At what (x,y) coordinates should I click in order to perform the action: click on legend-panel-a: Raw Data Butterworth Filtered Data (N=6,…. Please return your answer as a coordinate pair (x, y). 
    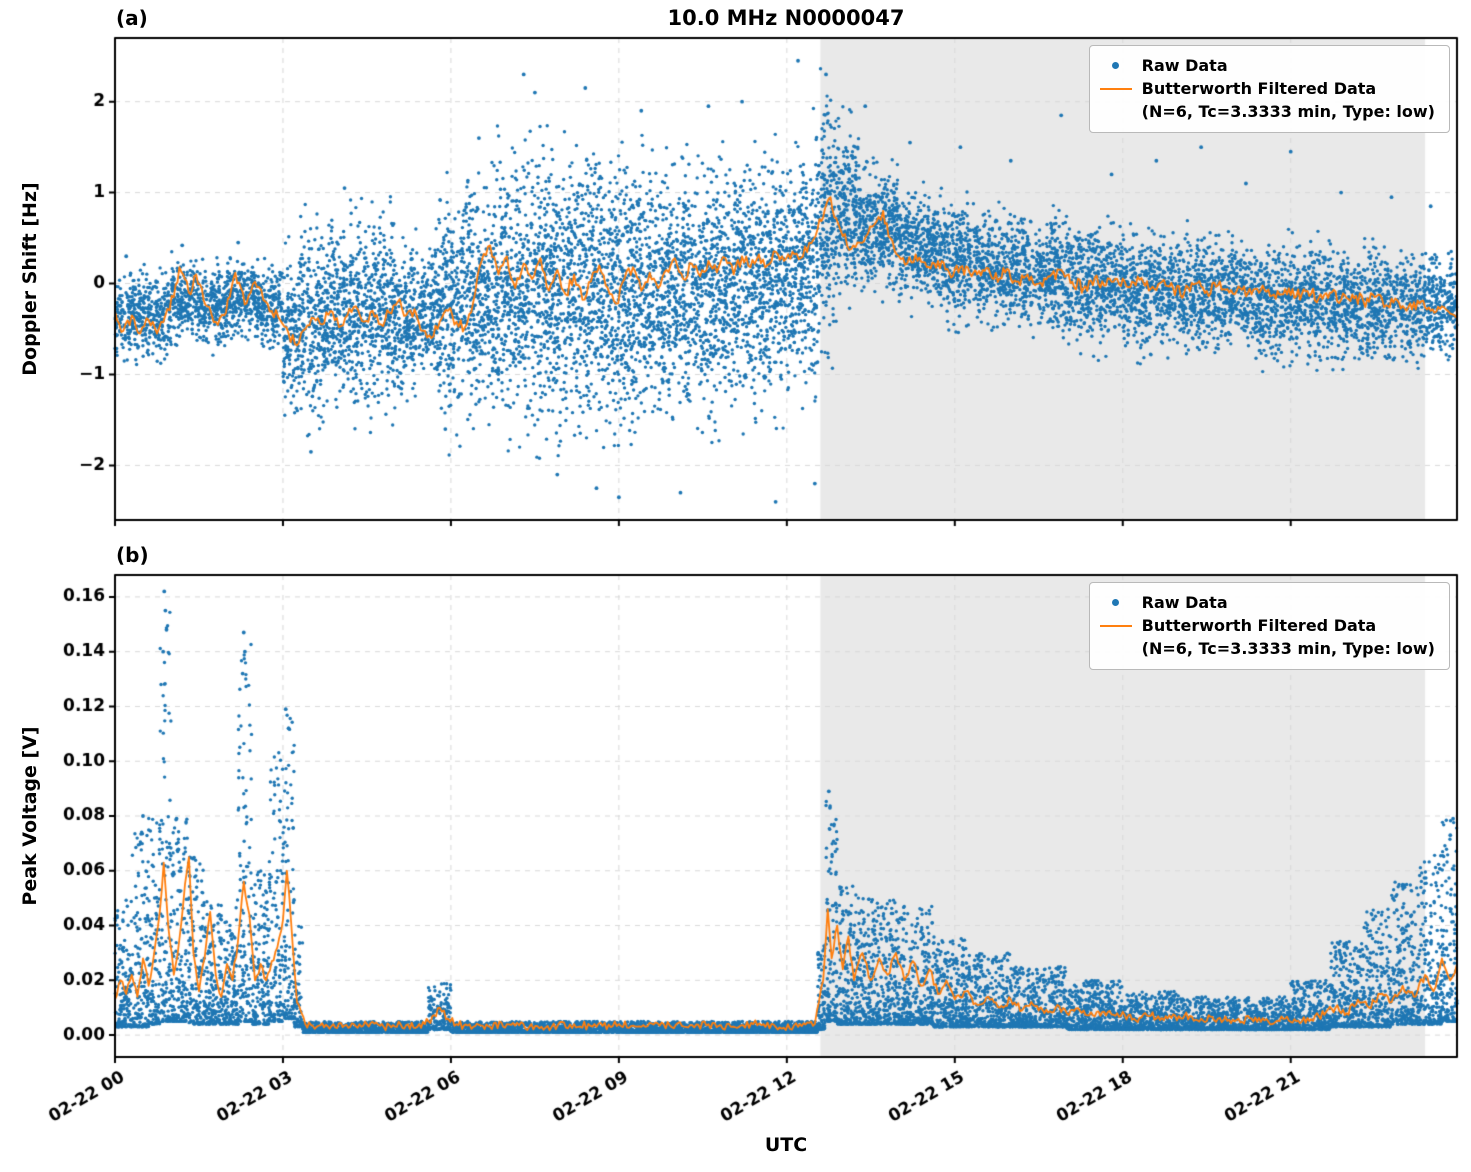
    Looking at the image, I should click on (1269, 89).